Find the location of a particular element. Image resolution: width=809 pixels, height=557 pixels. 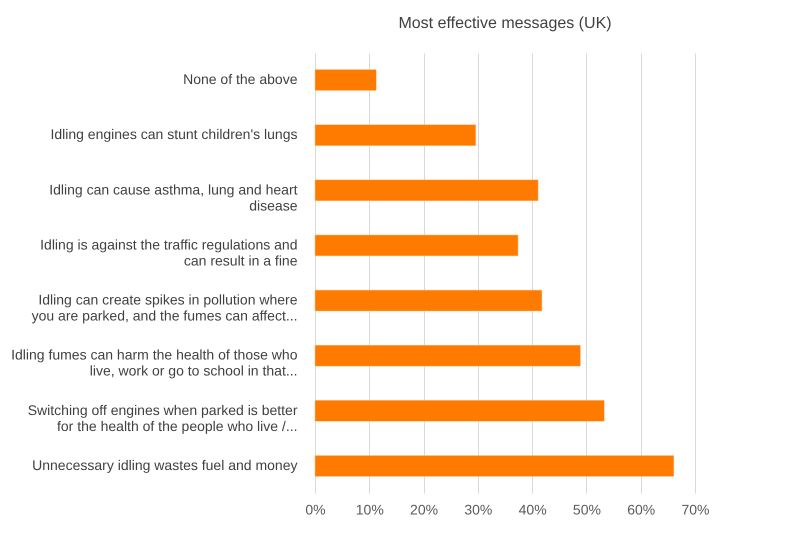

y-tick-label: None of the above is located at coordinates (240, 79).